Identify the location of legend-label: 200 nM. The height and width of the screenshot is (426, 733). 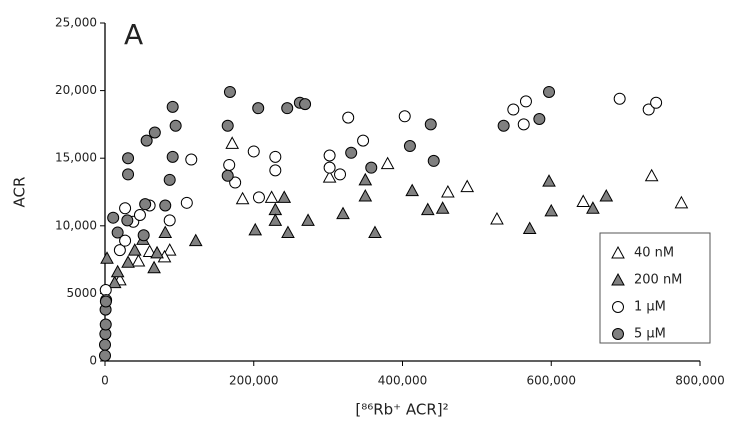
(658, 280).